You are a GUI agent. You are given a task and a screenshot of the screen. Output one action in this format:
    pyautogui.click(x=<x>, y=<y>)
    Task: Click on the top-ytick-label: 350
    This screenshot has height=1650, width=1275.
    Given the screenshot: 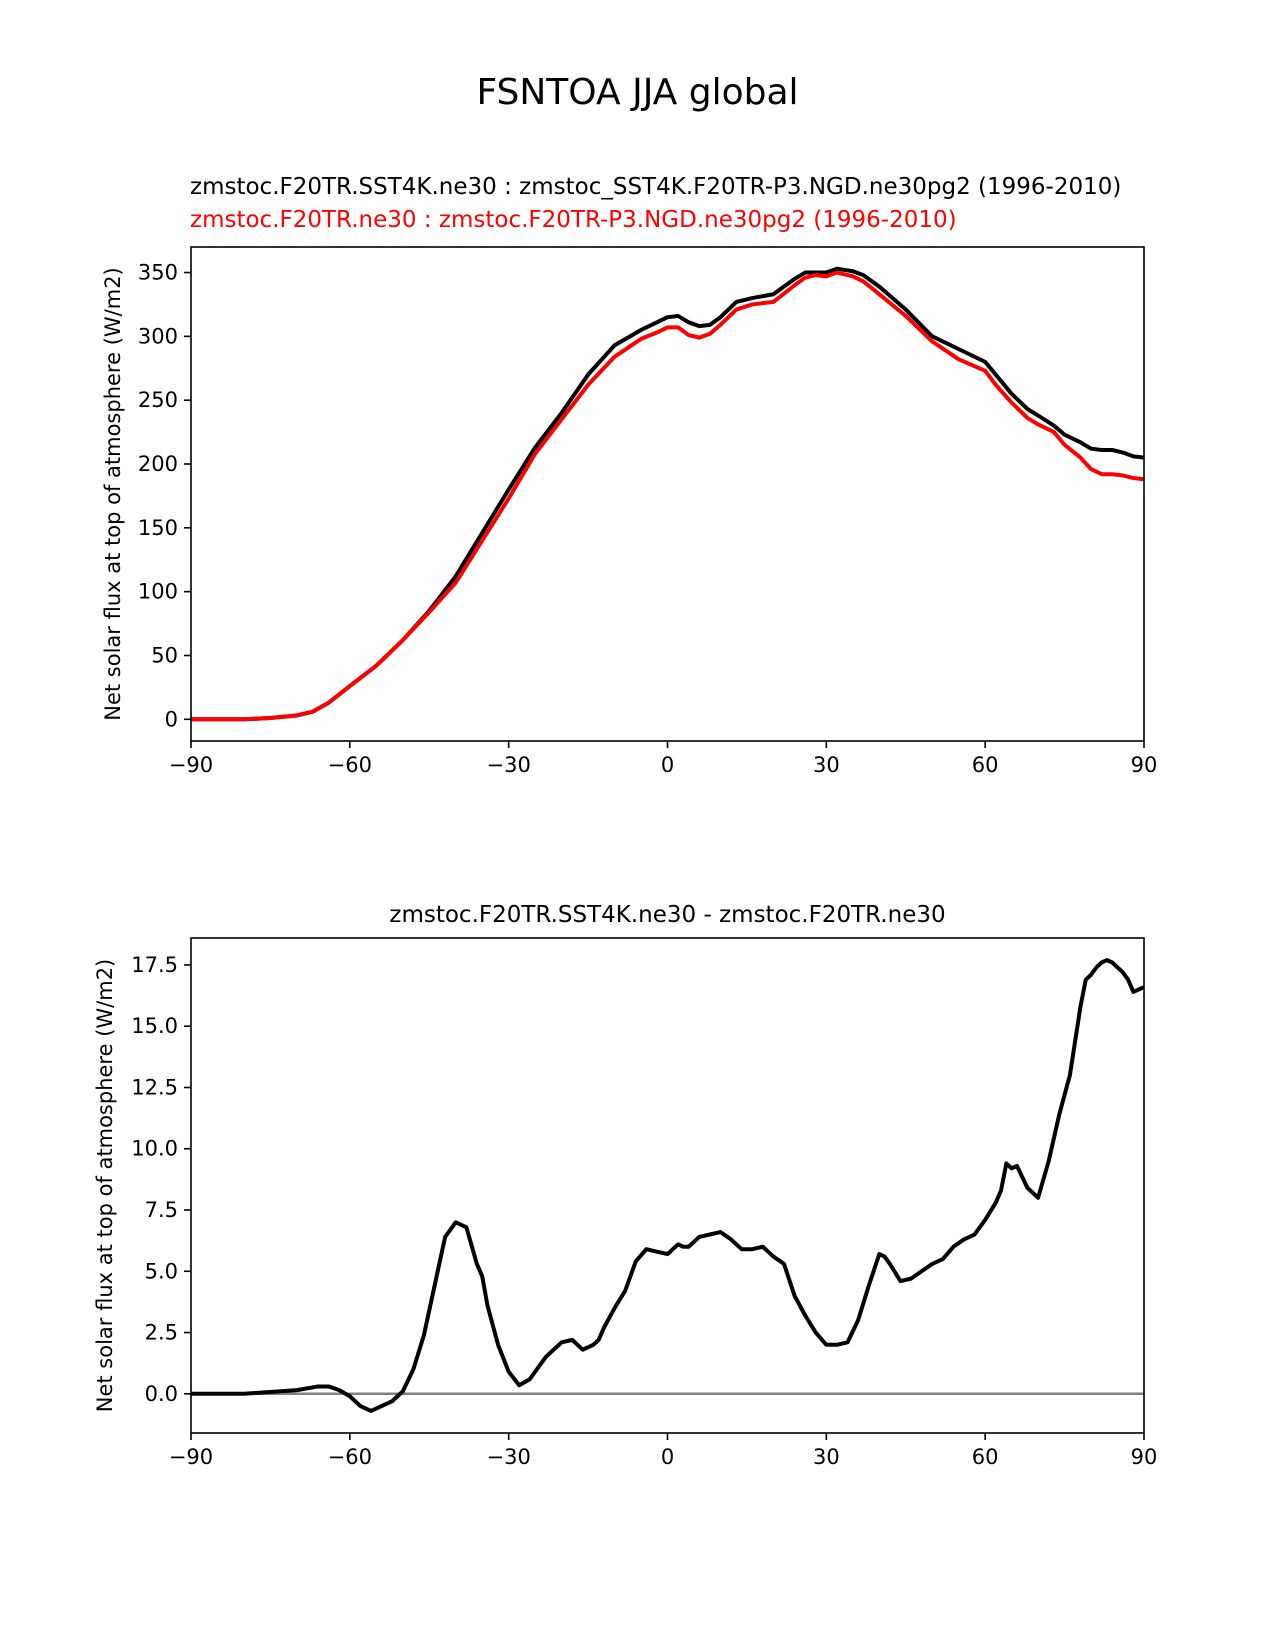 What is the action you would take?
    pyautogui.click(x=158, y=273)
    